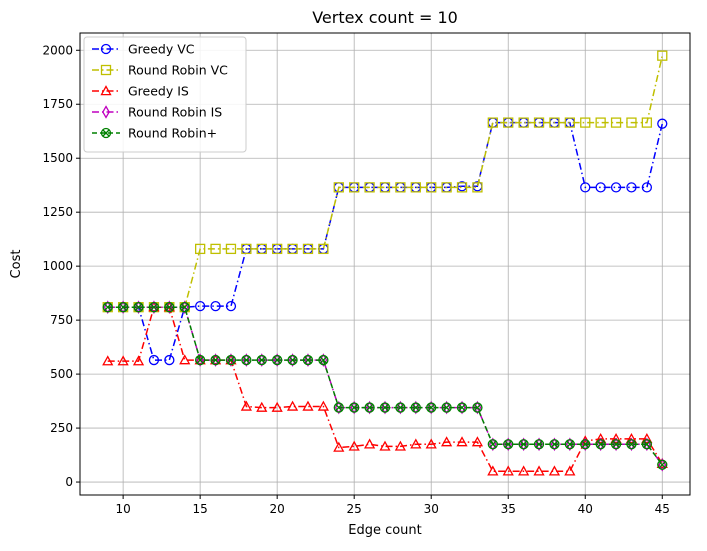 This screenshot has height=551, width=707. I want to click on legend-label: Round Robin VC, so click(178, 70).